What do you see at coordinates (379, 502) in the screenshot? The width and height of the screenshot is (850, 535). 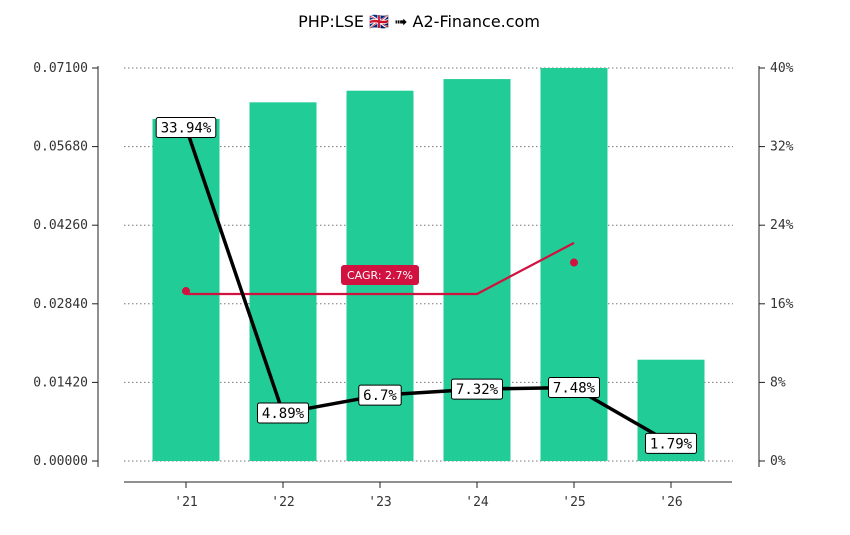 I see `x-tick-label: '23` at bounding box center [379, 502].